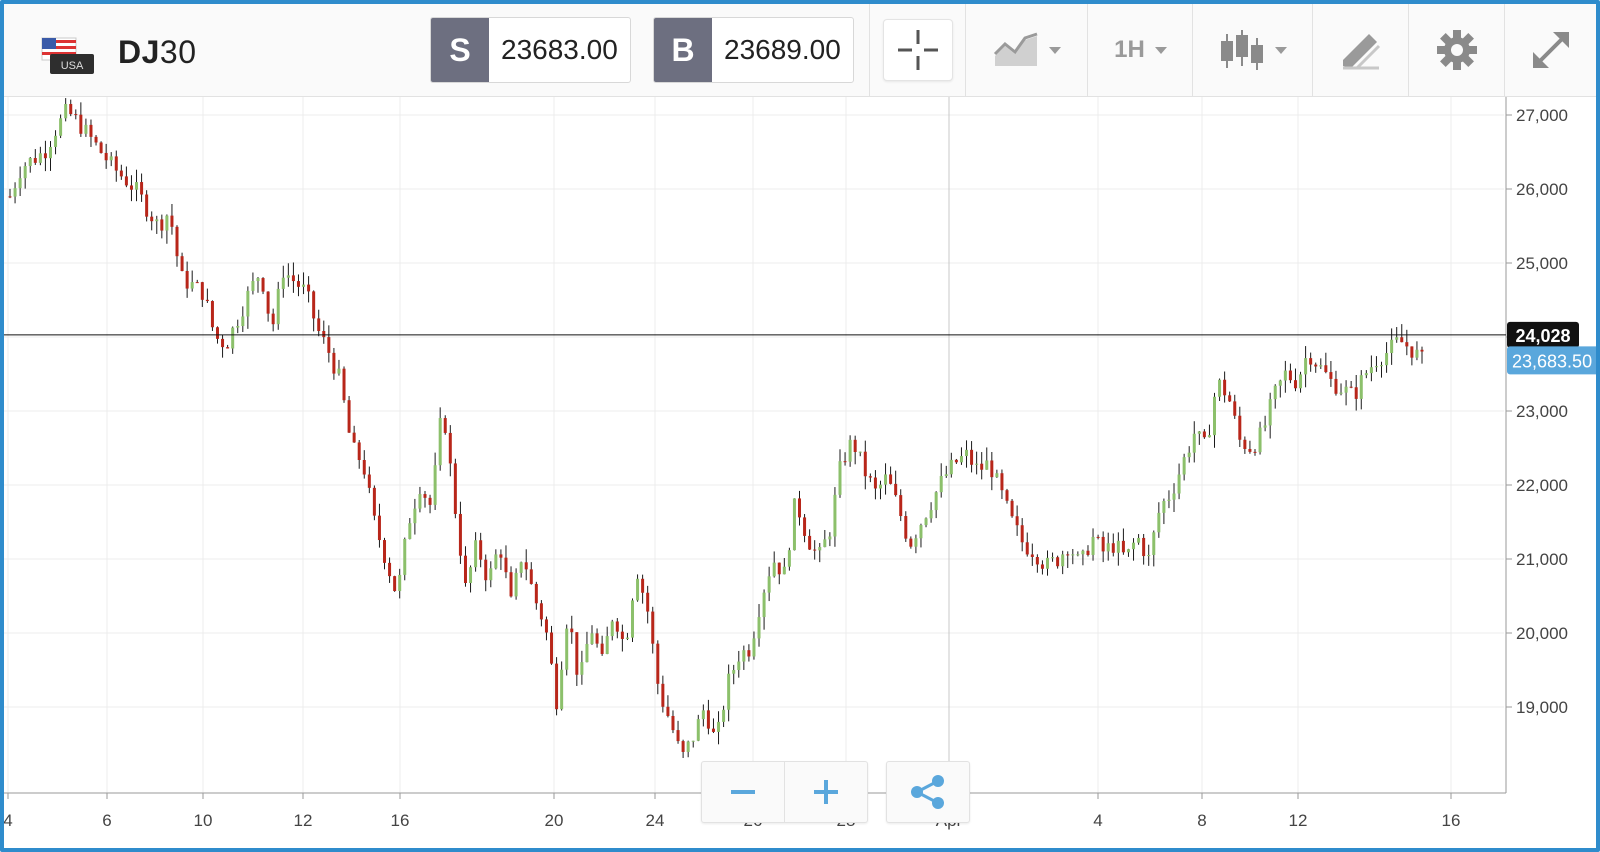 This screenshot has height=852, width=1600. I want to click on draw-pencil-icon, so click(1362, 52).